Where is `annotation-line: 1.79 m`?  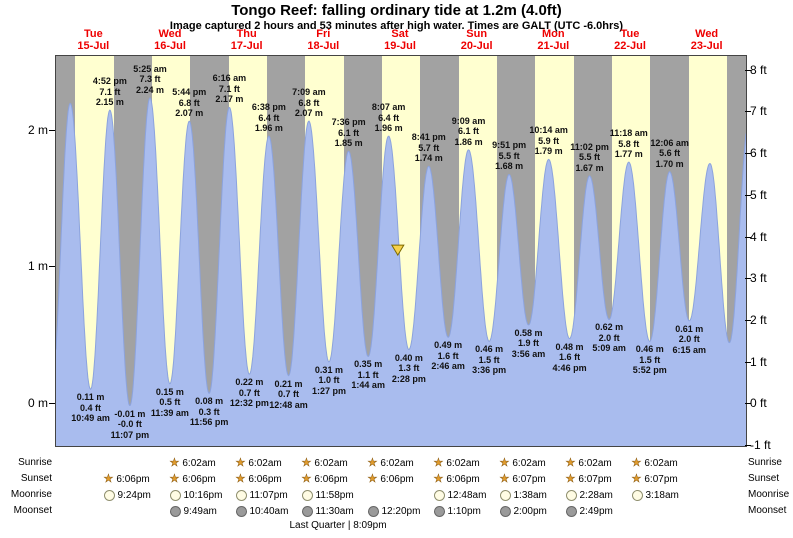 annotation-line: 1.79 m is located at coordinates (548, 151).